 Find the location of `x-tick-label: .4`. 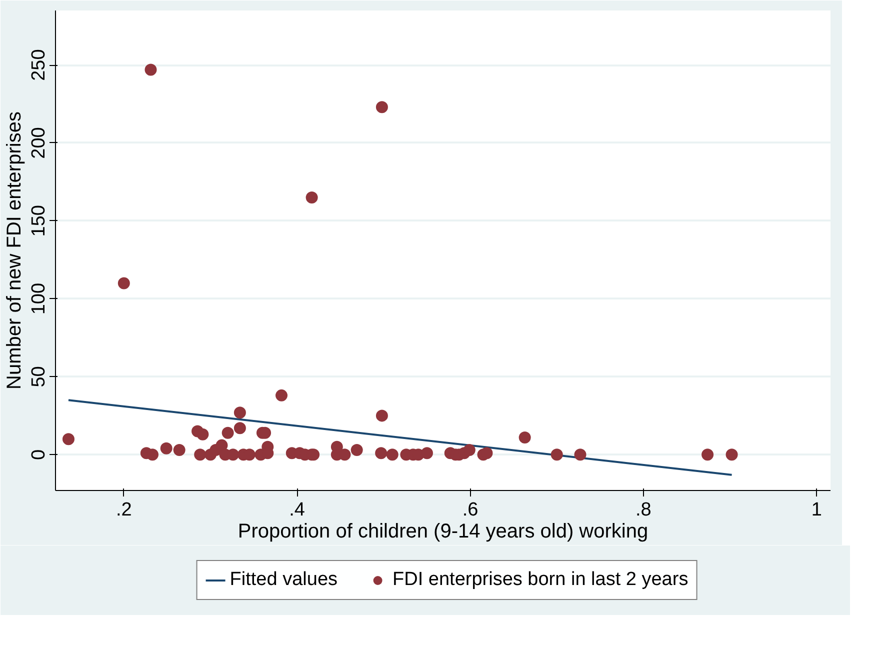

x-tick-label: .4 is located at coordinates (297, 510).